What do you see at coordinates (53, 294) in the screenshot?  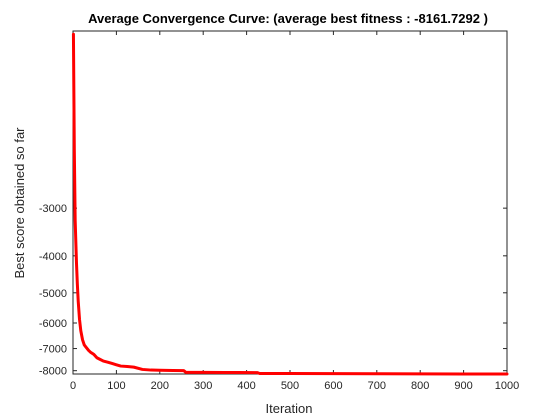 I see `y-tick-label: -5000` at bounding box center [53, 294].